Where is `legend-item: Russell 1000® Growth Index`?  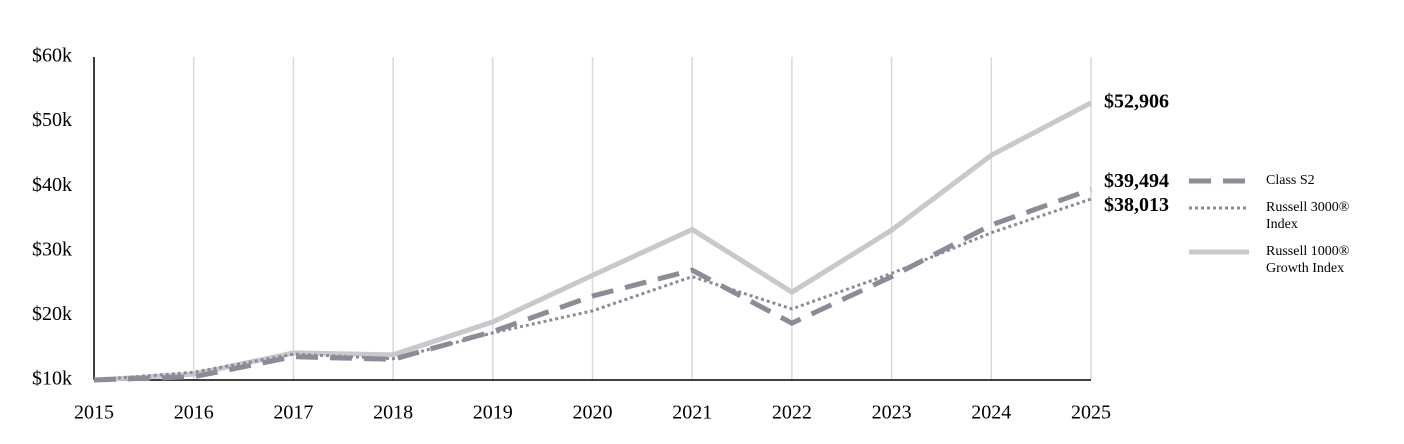 legend-item: Russell 1000® Growth Index is located at coordinates (1277, 260).